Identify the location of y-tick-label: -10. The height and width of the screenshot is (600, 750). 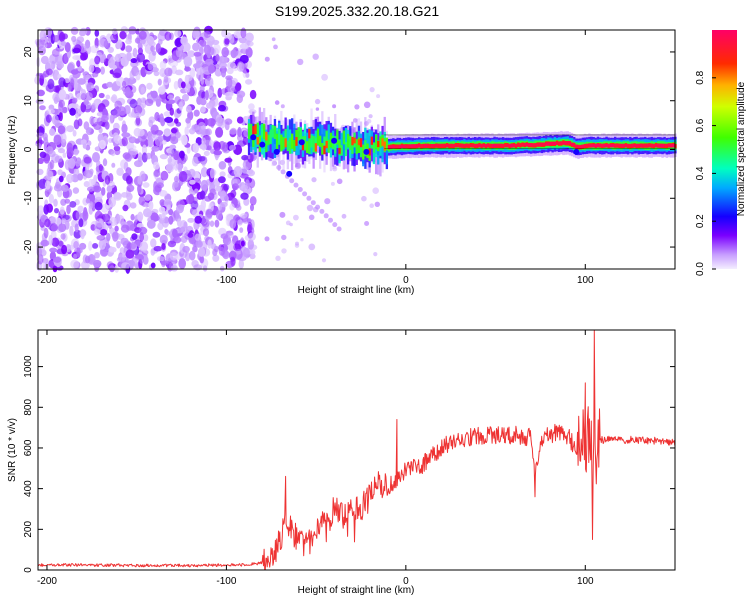
(28, 198).